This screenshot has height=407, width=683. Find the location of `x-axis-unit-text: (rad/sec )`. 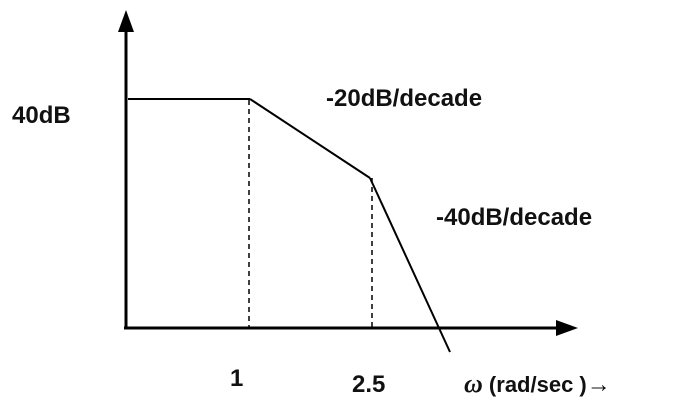

x-axis-unit-text: (rad/sec ) is located at coordinates (535, 384).